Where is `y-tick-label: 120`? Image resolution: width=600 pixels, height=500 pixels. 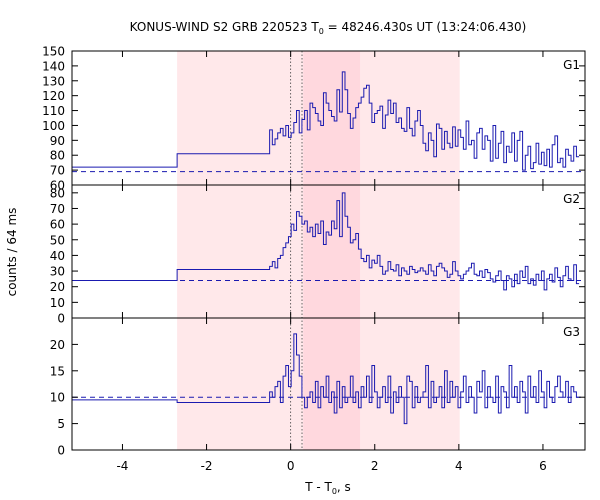
y-tick-label: 120 is located at coordinates (53, 96).